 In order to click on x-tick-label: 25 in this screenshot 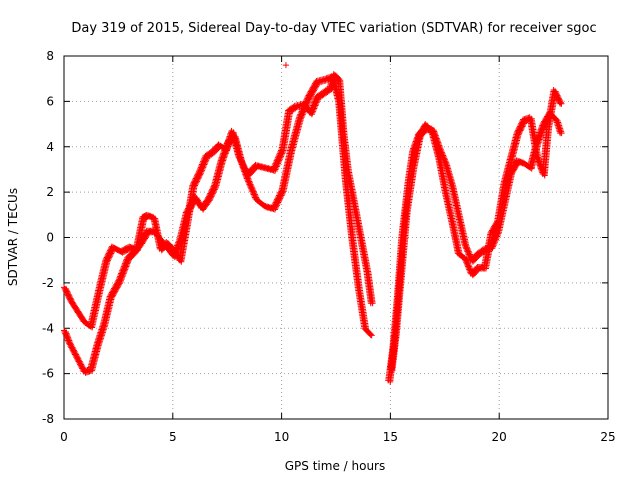, I will do `click(607, 437)`.